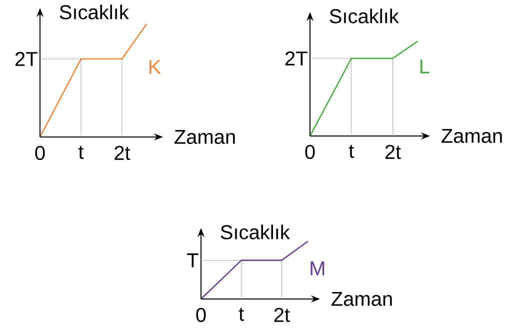 The width and height of the screenshot is (513, 328). I want to click on series-label: K, so click(155, 67).